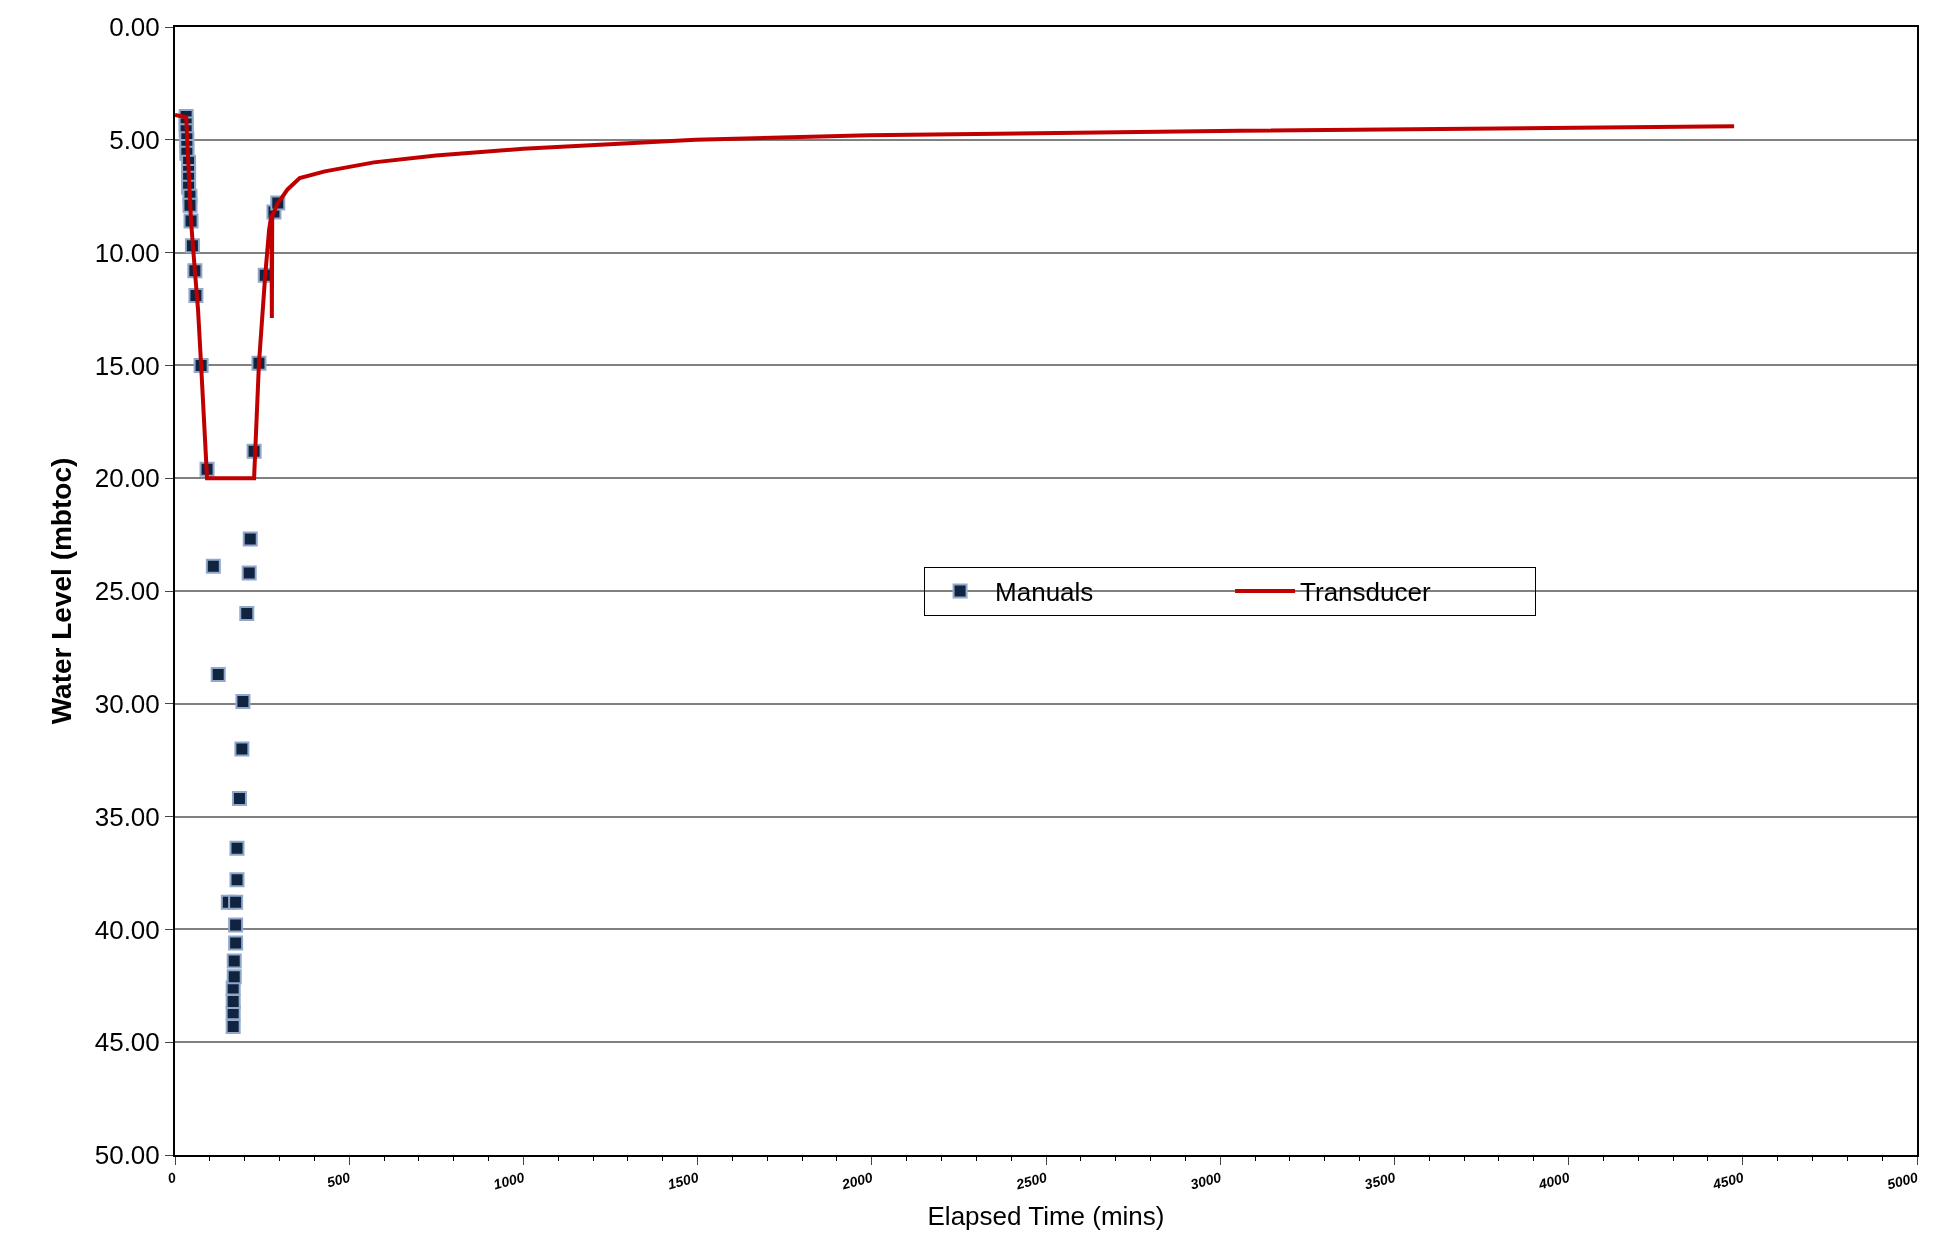  What do you see at coordinates (61, 591) in the screenshot?
I see `y-axis-title: Water Level (mbtoc)` at bounding box center [61, 591].